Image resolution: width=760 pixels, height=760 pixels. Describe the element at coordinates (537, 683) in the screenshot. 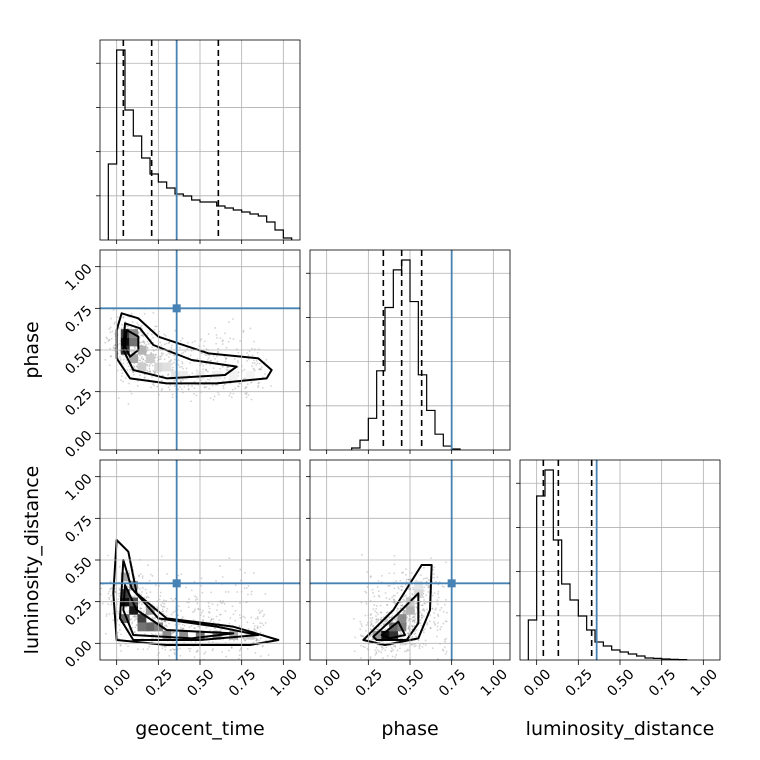

I see `x-tick-label: 0.00` at that location.